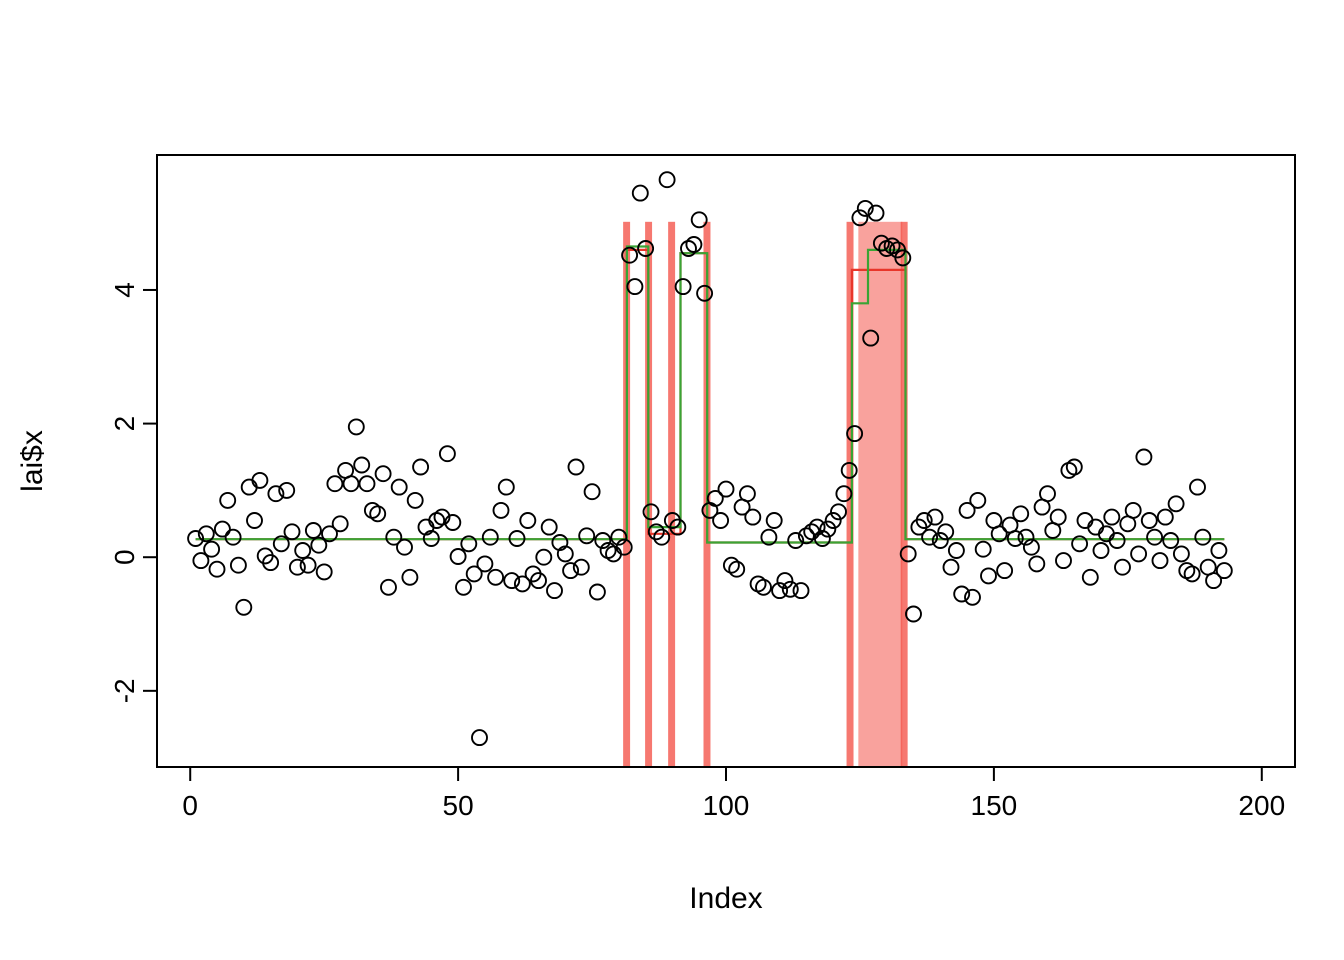 The height and width of the screenshot is (960, 1344). What do you see at coordinates (458, 805) in the screenshot?
I see `x-tick-label: 50` at bounding box center [458, 805].